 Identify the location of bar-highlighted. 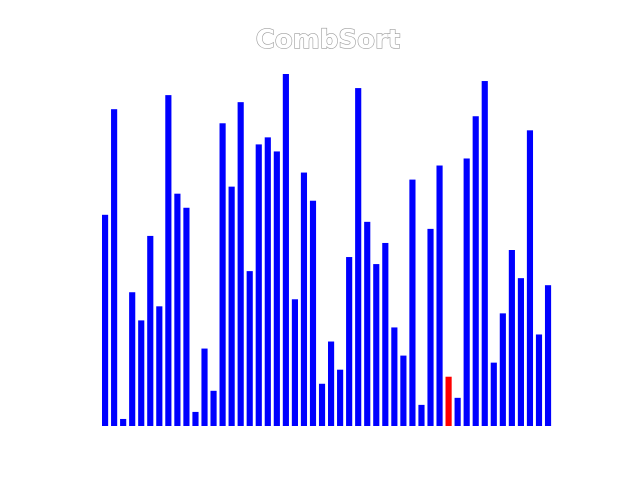
(448, 401).